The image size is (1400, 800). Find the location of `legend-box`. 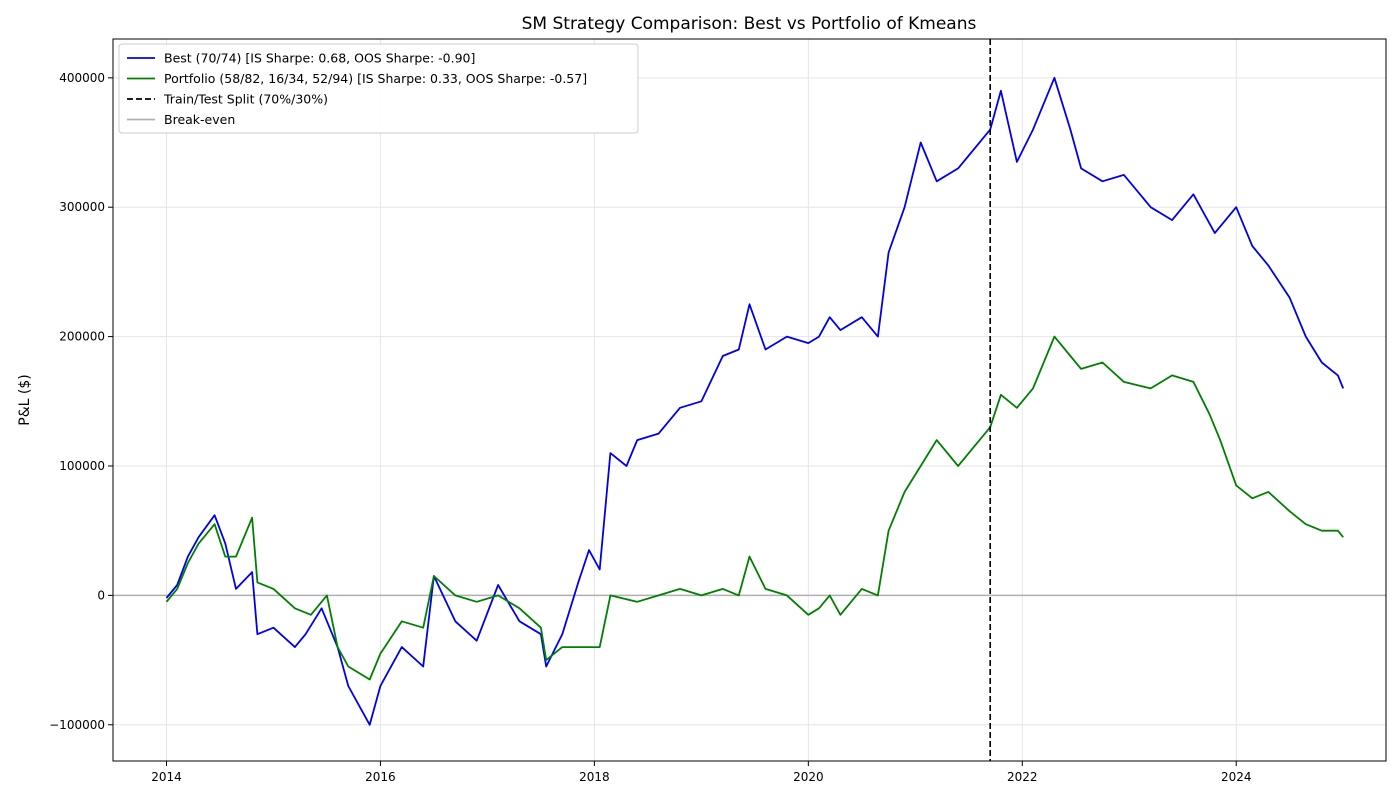

legend-box is located at coordinates (378, 88).